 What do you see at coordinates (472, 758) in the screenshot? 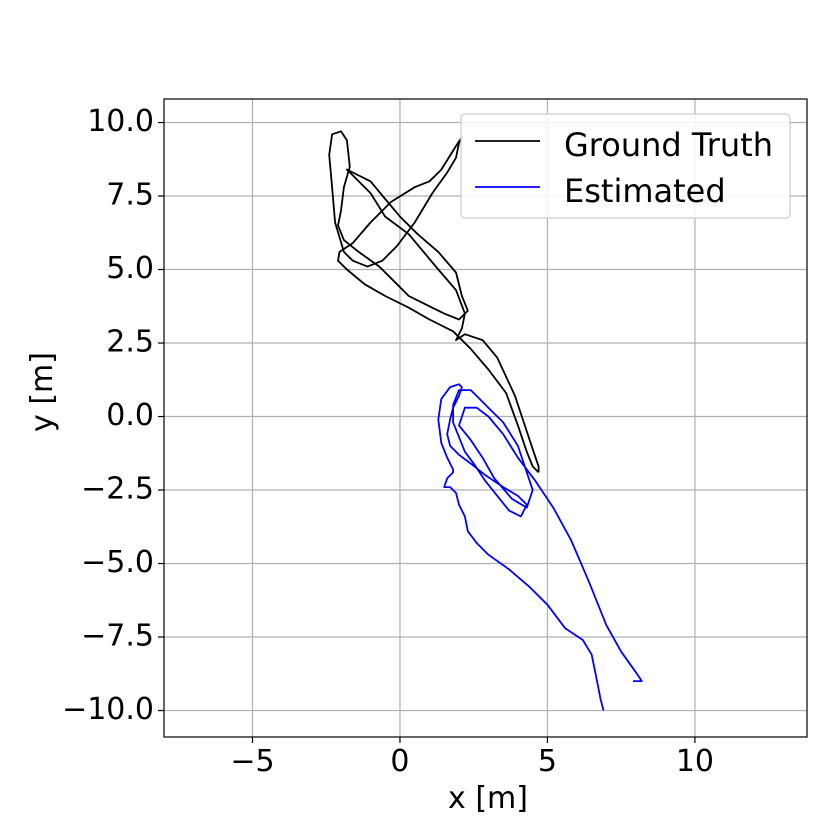
I see `x-ticks: −5 0 5 10` at bounding box center [472, 758].